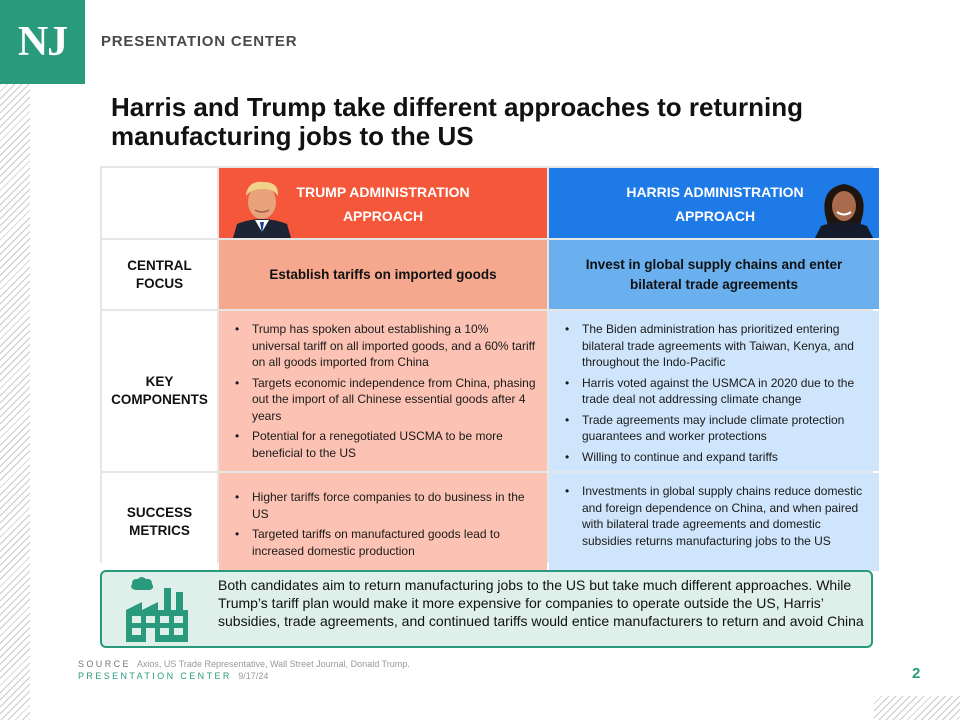 The image size is (960, 720). Describe the element at coordinates (157, 609) in the screenshot. I see `factory-icon` at that location.